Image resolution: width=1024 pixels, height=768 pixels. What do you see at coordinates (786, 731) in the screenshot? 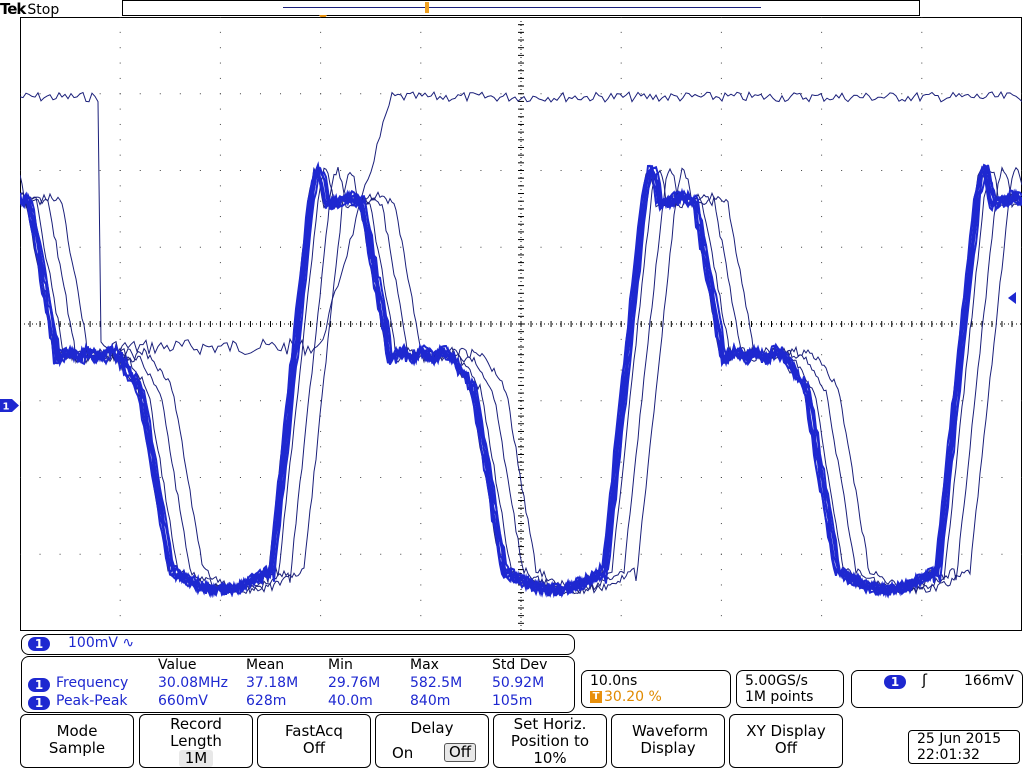
I see `xy-display-title: XY Display` at bounding box center [786, 731].